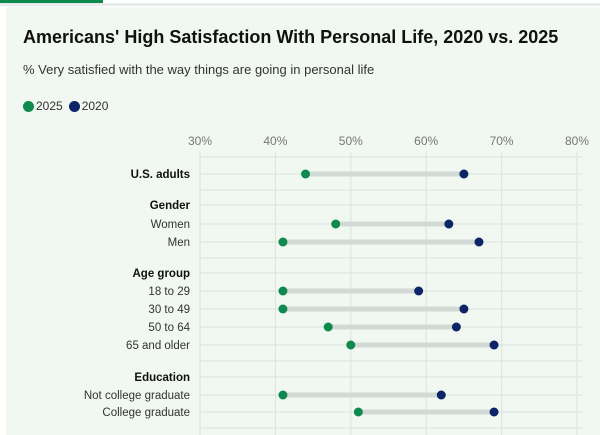 The height and width of the screenshot is (435, 600). I want to click on row-label: 65 and older, so click(158, 346).